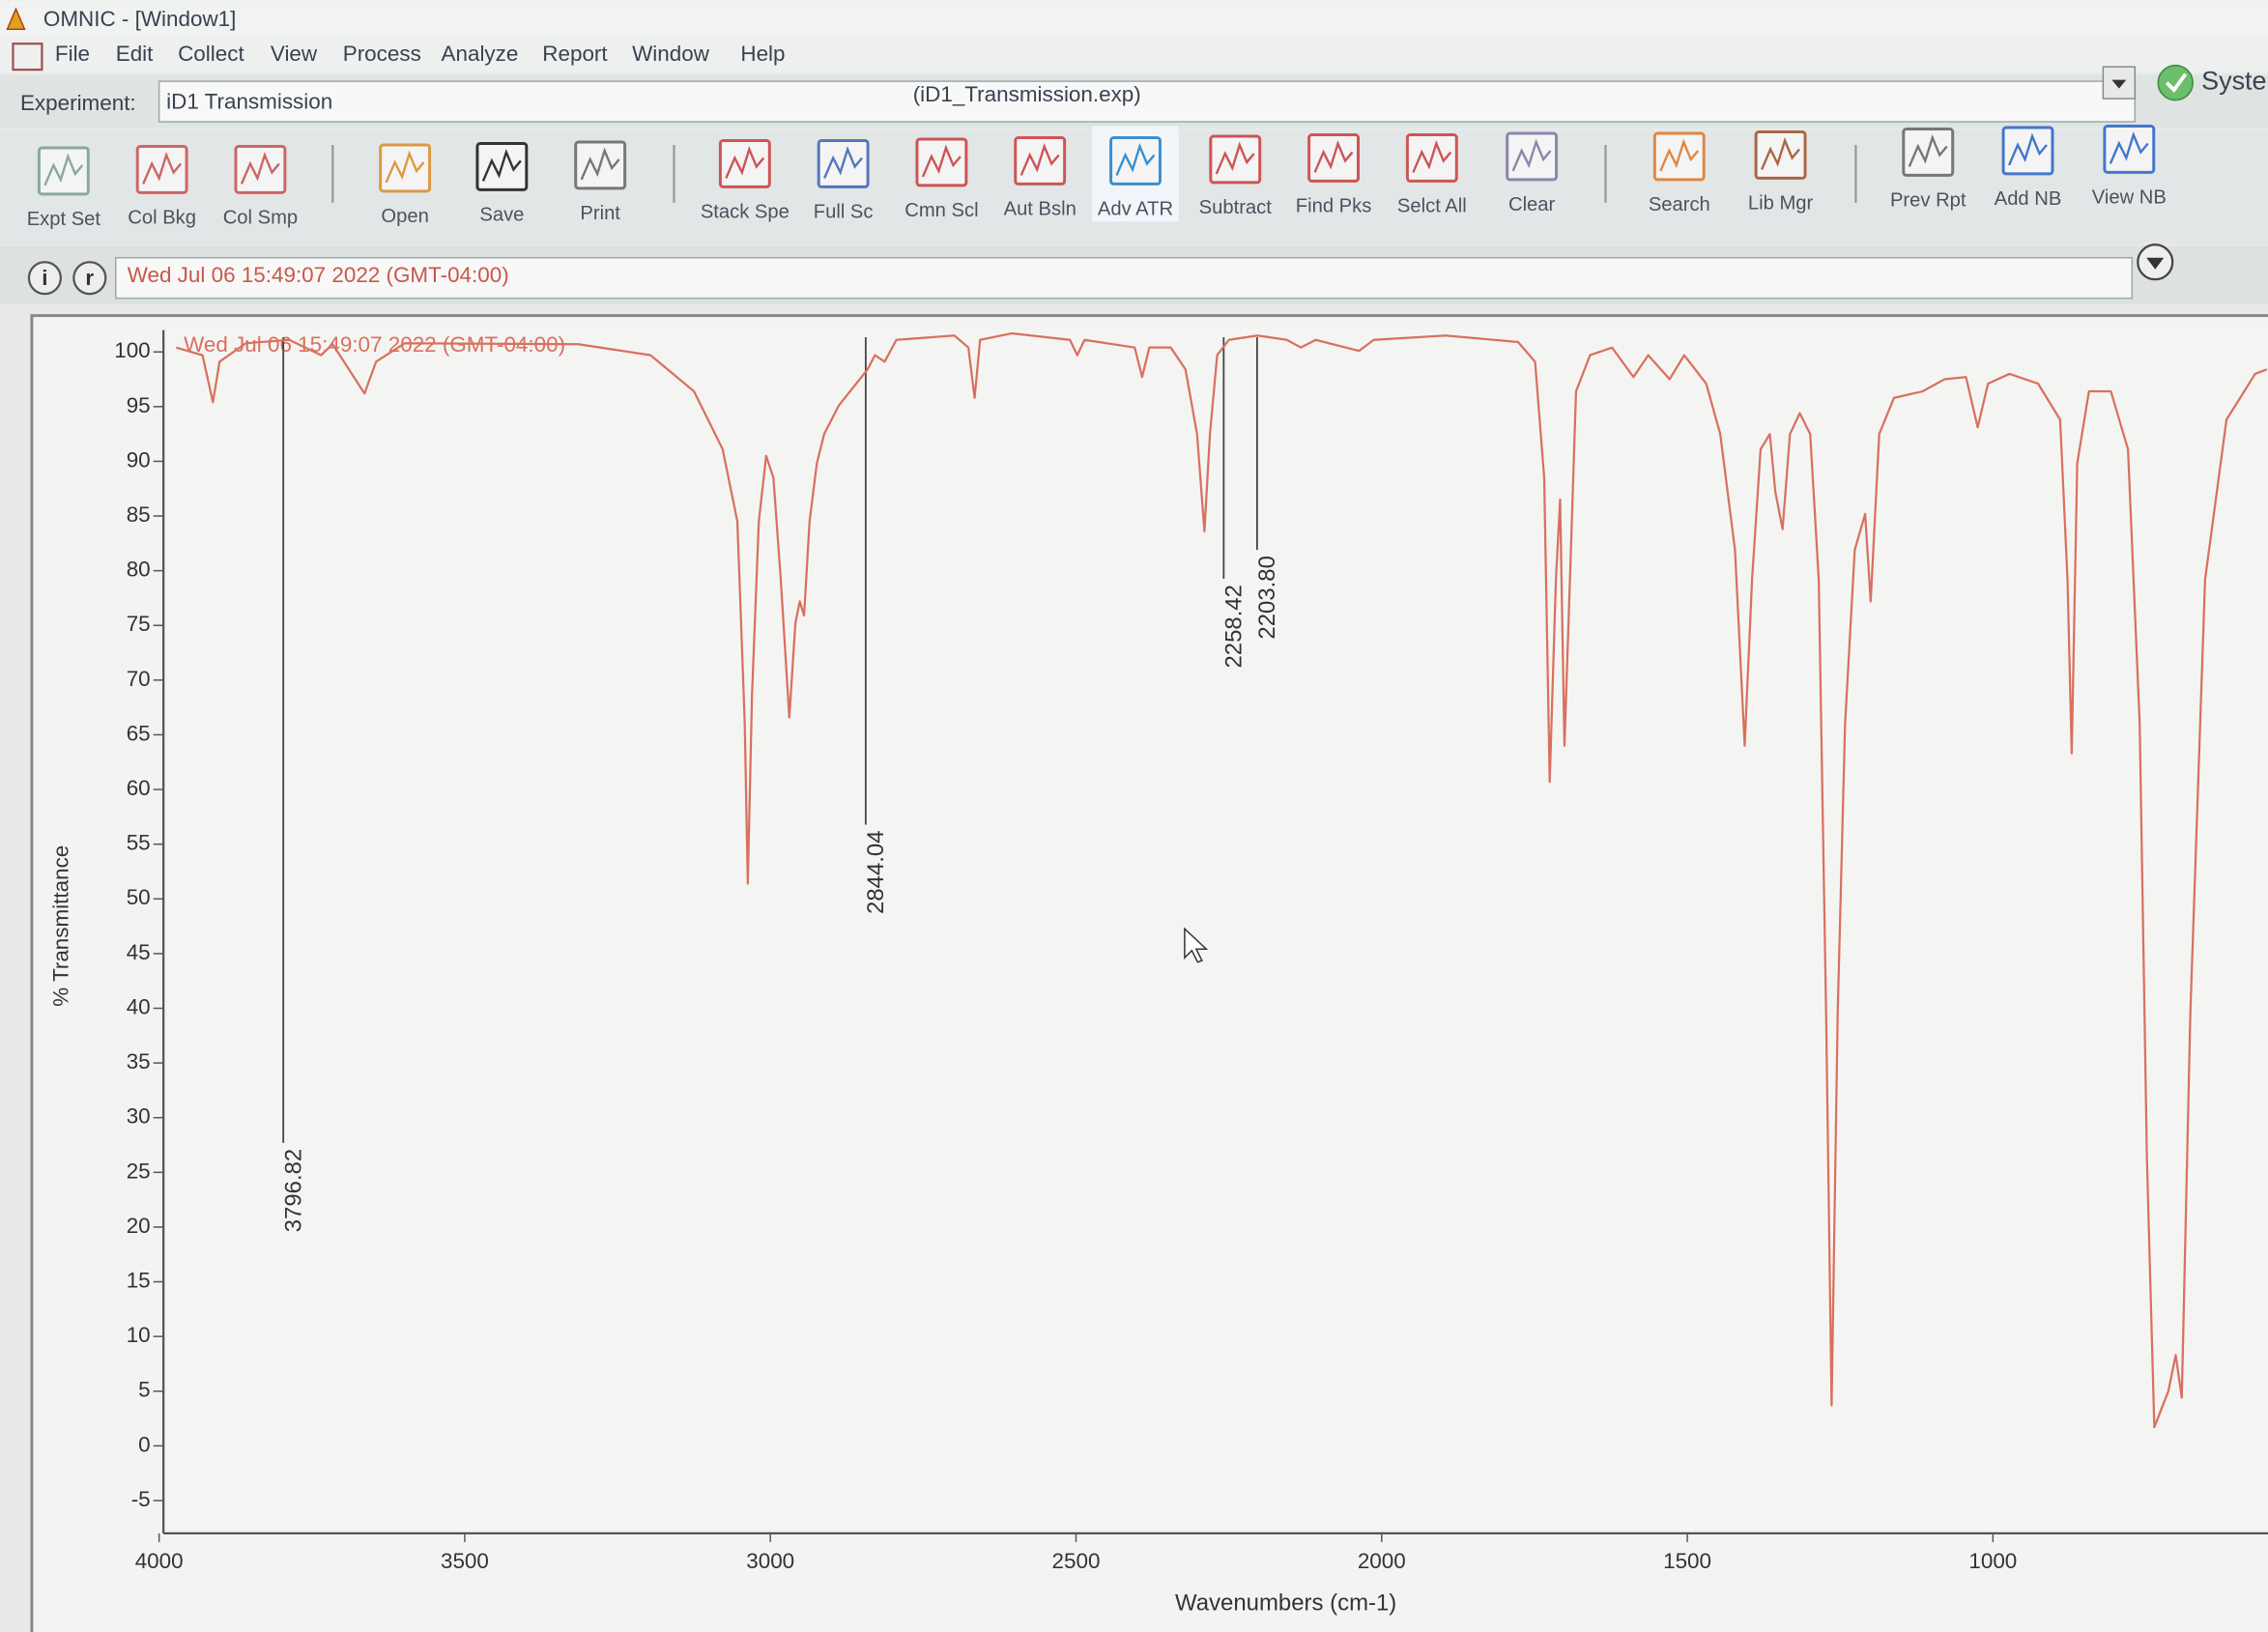  Describe the element at coordinates (1076, 1561) in the screenshot. I see `x-tick-label: 2500` at that location.